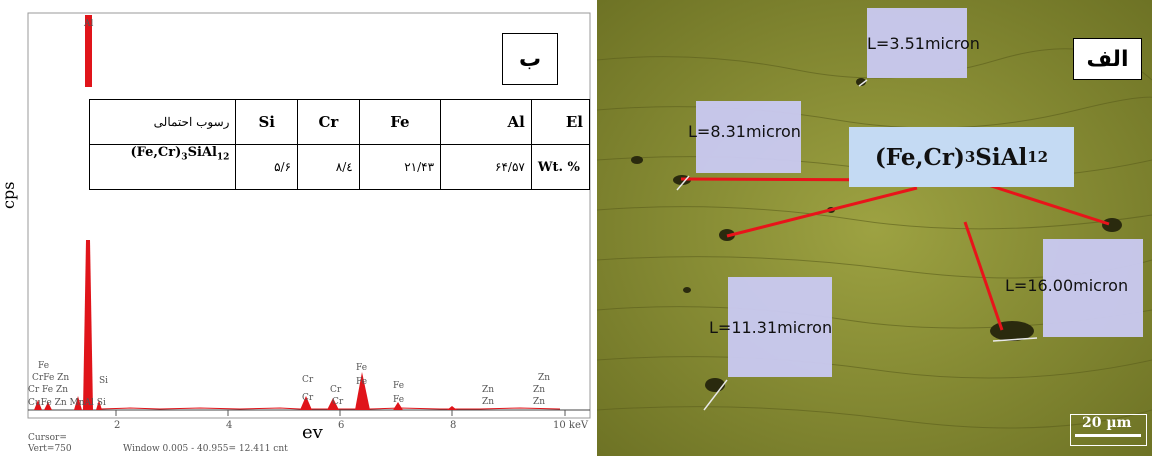  What do you see at coordinates (162, 167) in the screenshot?
I see `table-cell-precipitate: (Fe,Cr)3SiAl12` at bounding box center [162, 167].